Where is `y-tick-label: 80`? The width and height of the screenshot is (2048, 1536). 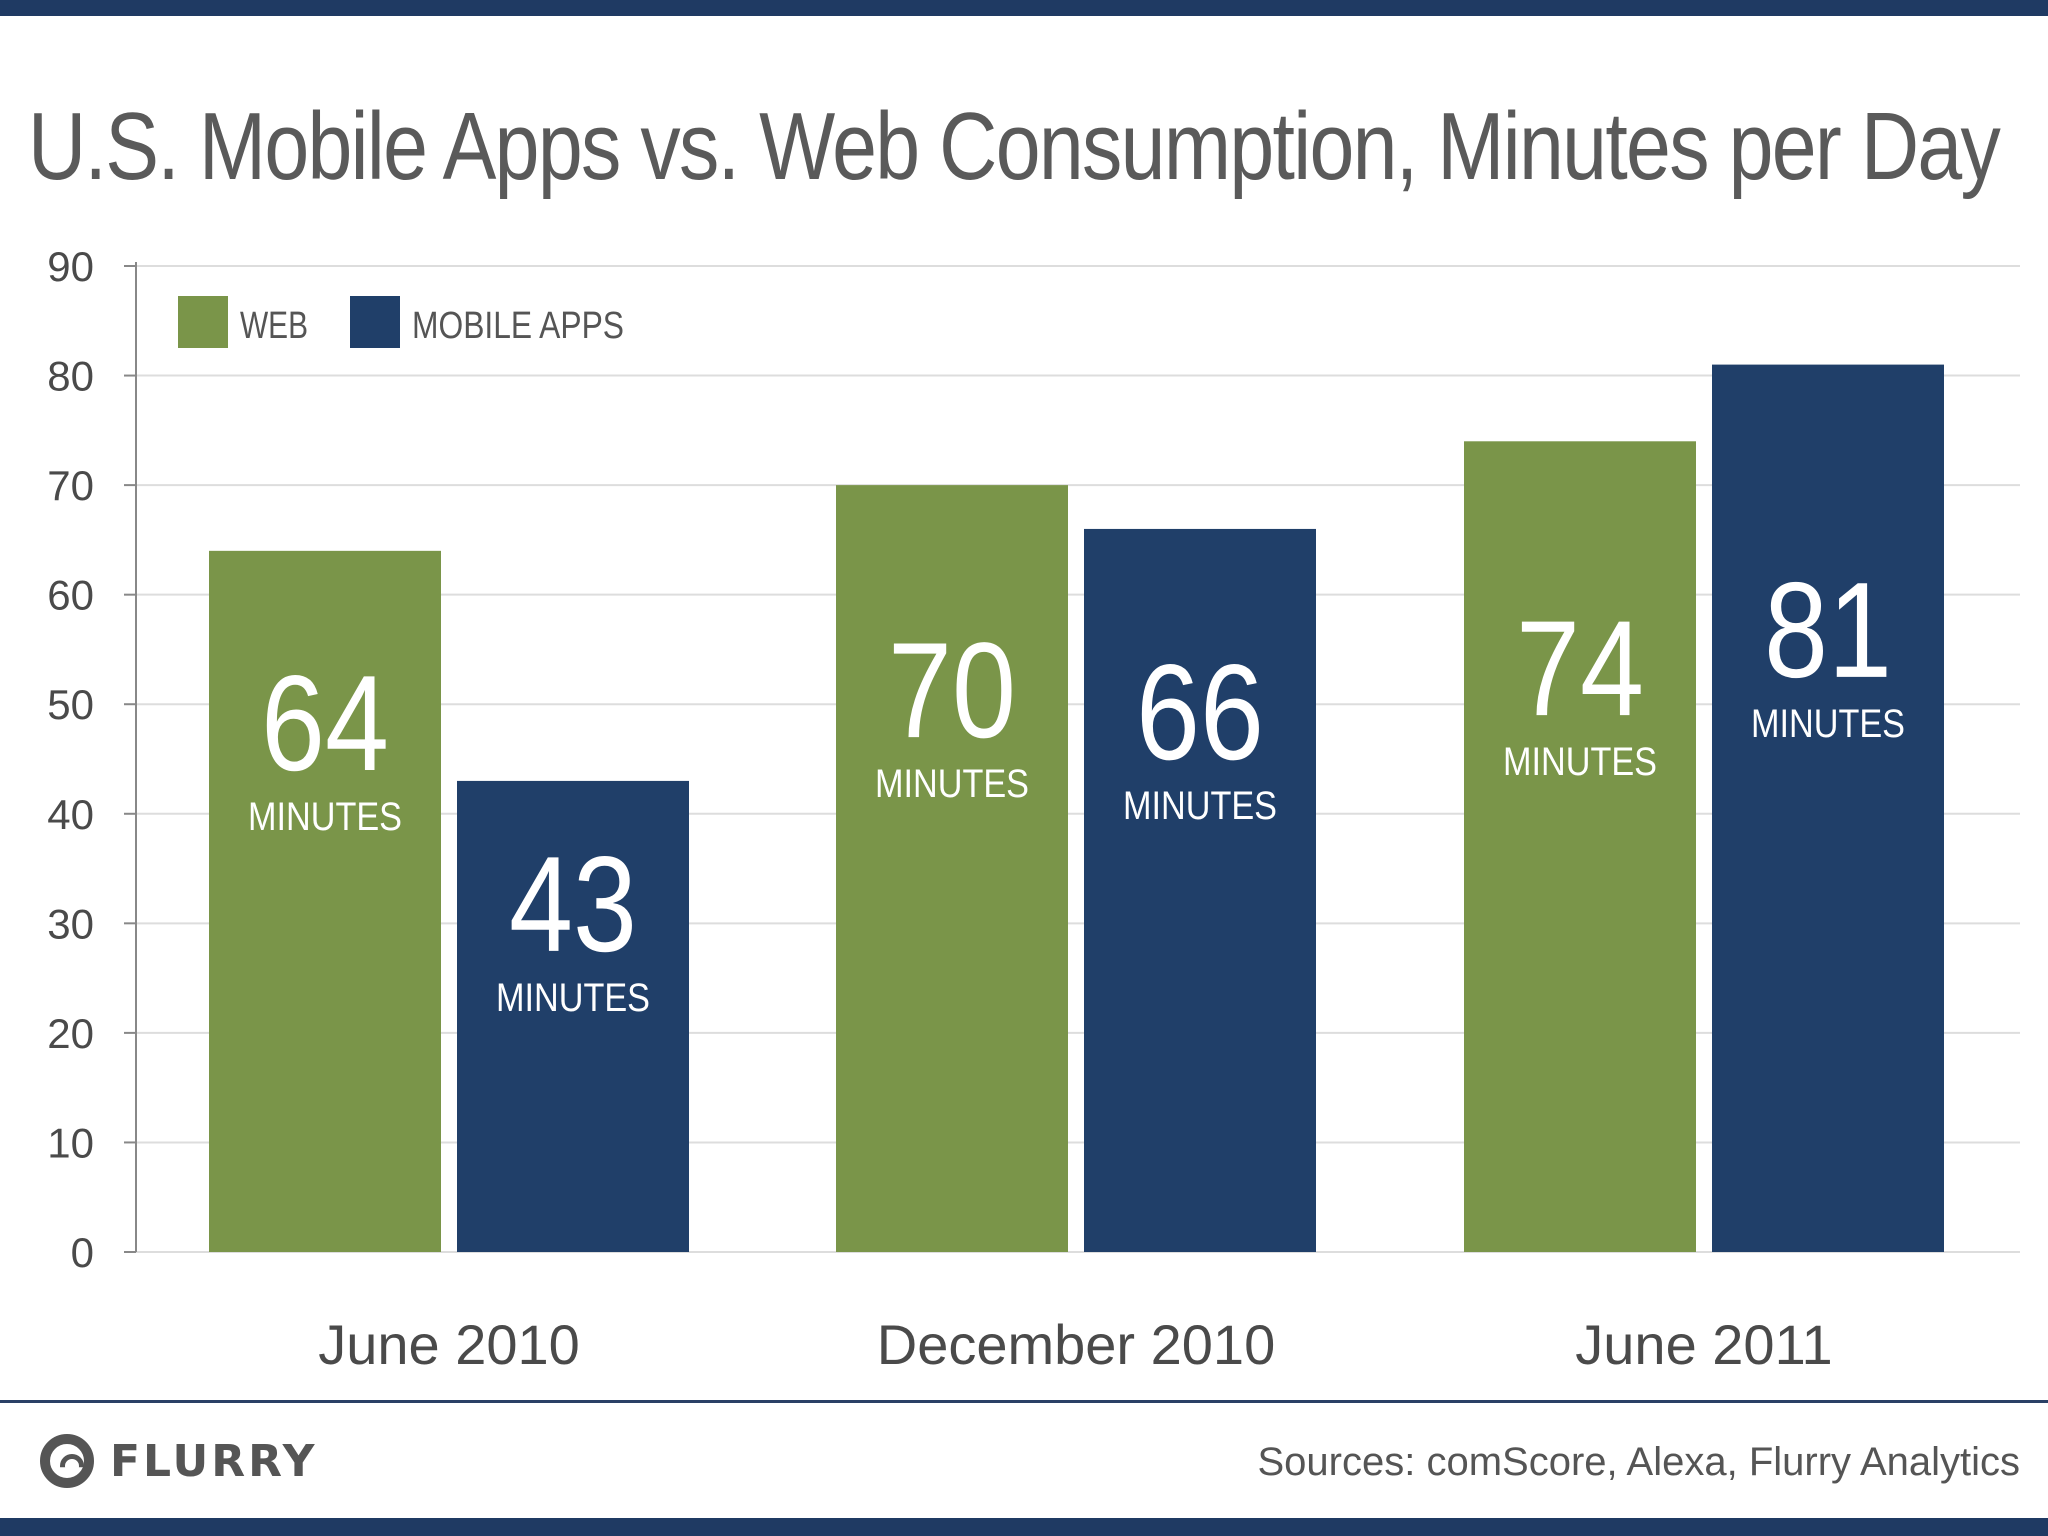 y-tick-label: 80 is located at coordinates (70, 376).